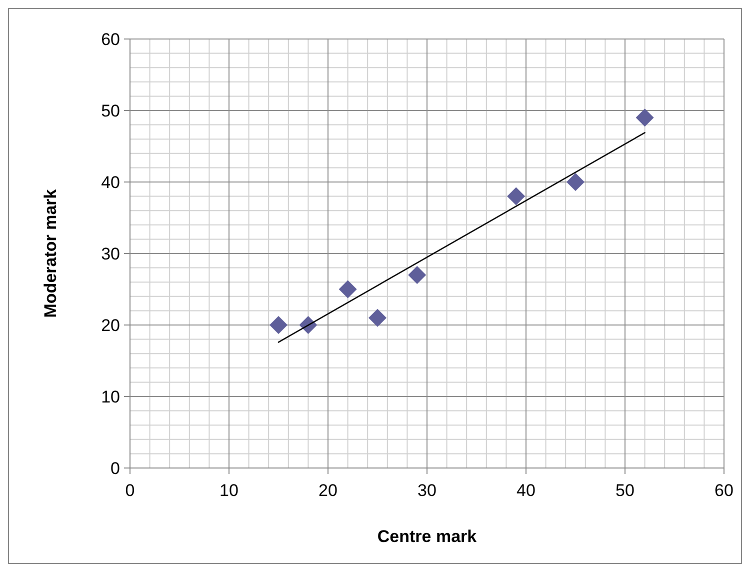 The height and width of the screenshot is (566, 750). I want to click on x-tick-label: 20, so click(328, 490).